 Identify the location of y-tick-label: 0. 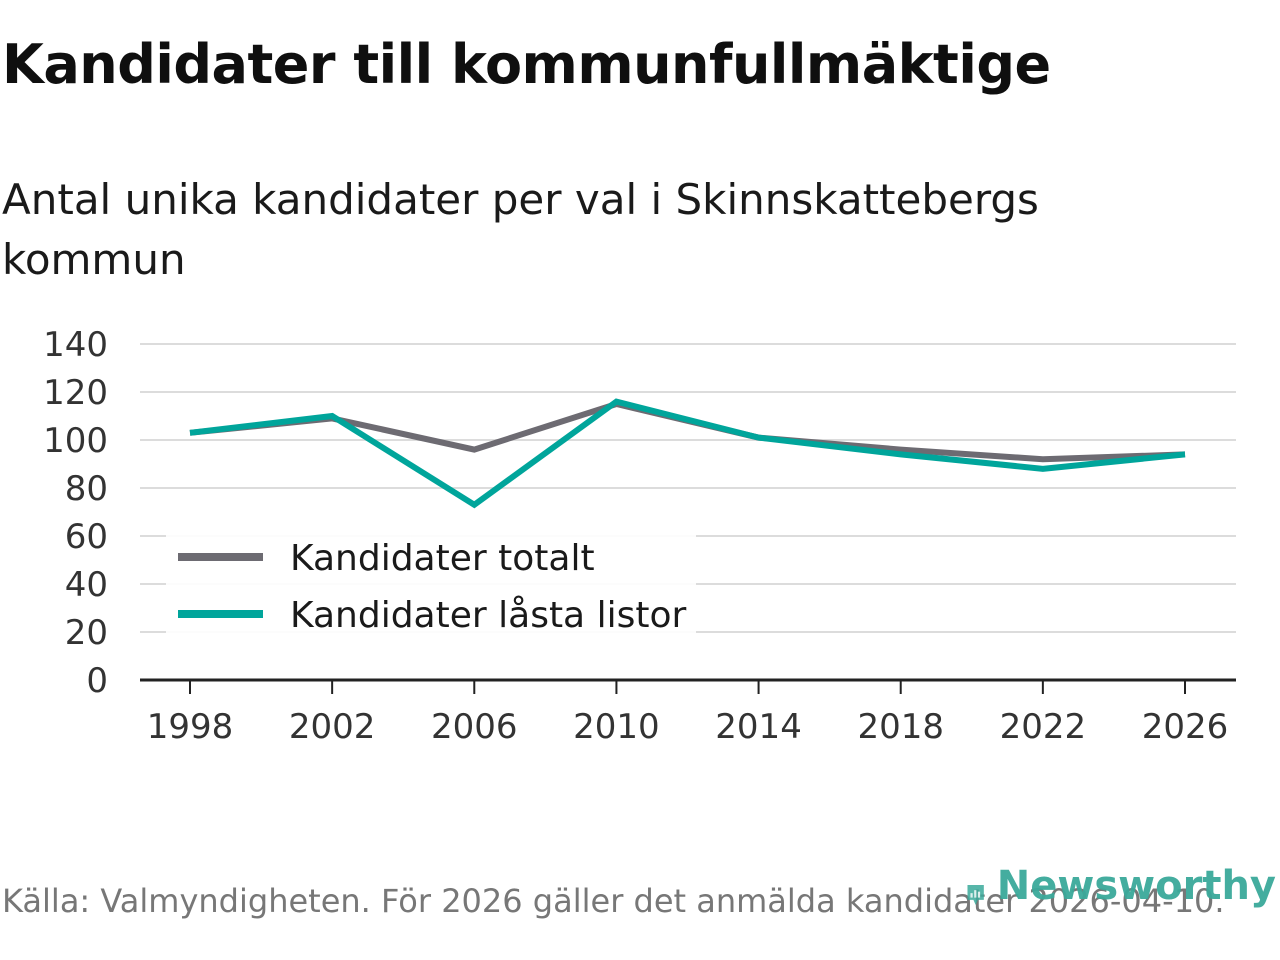
(97, 681).